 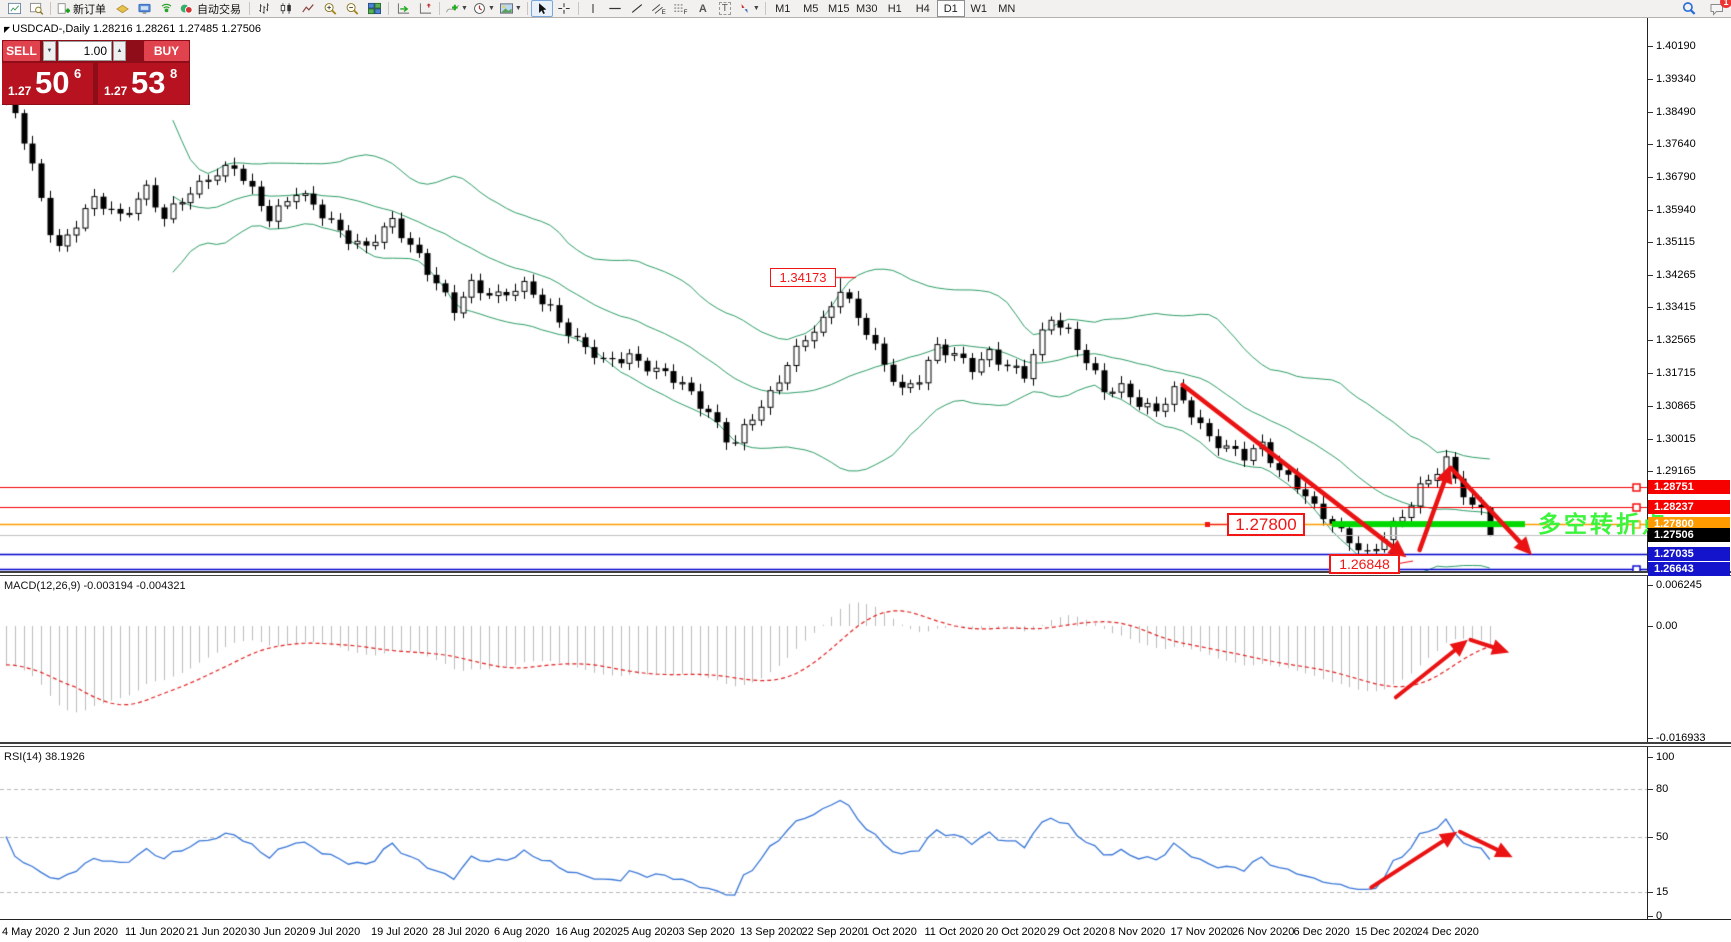 I want to click on price-axis-border, so click(x=1647, y=468).